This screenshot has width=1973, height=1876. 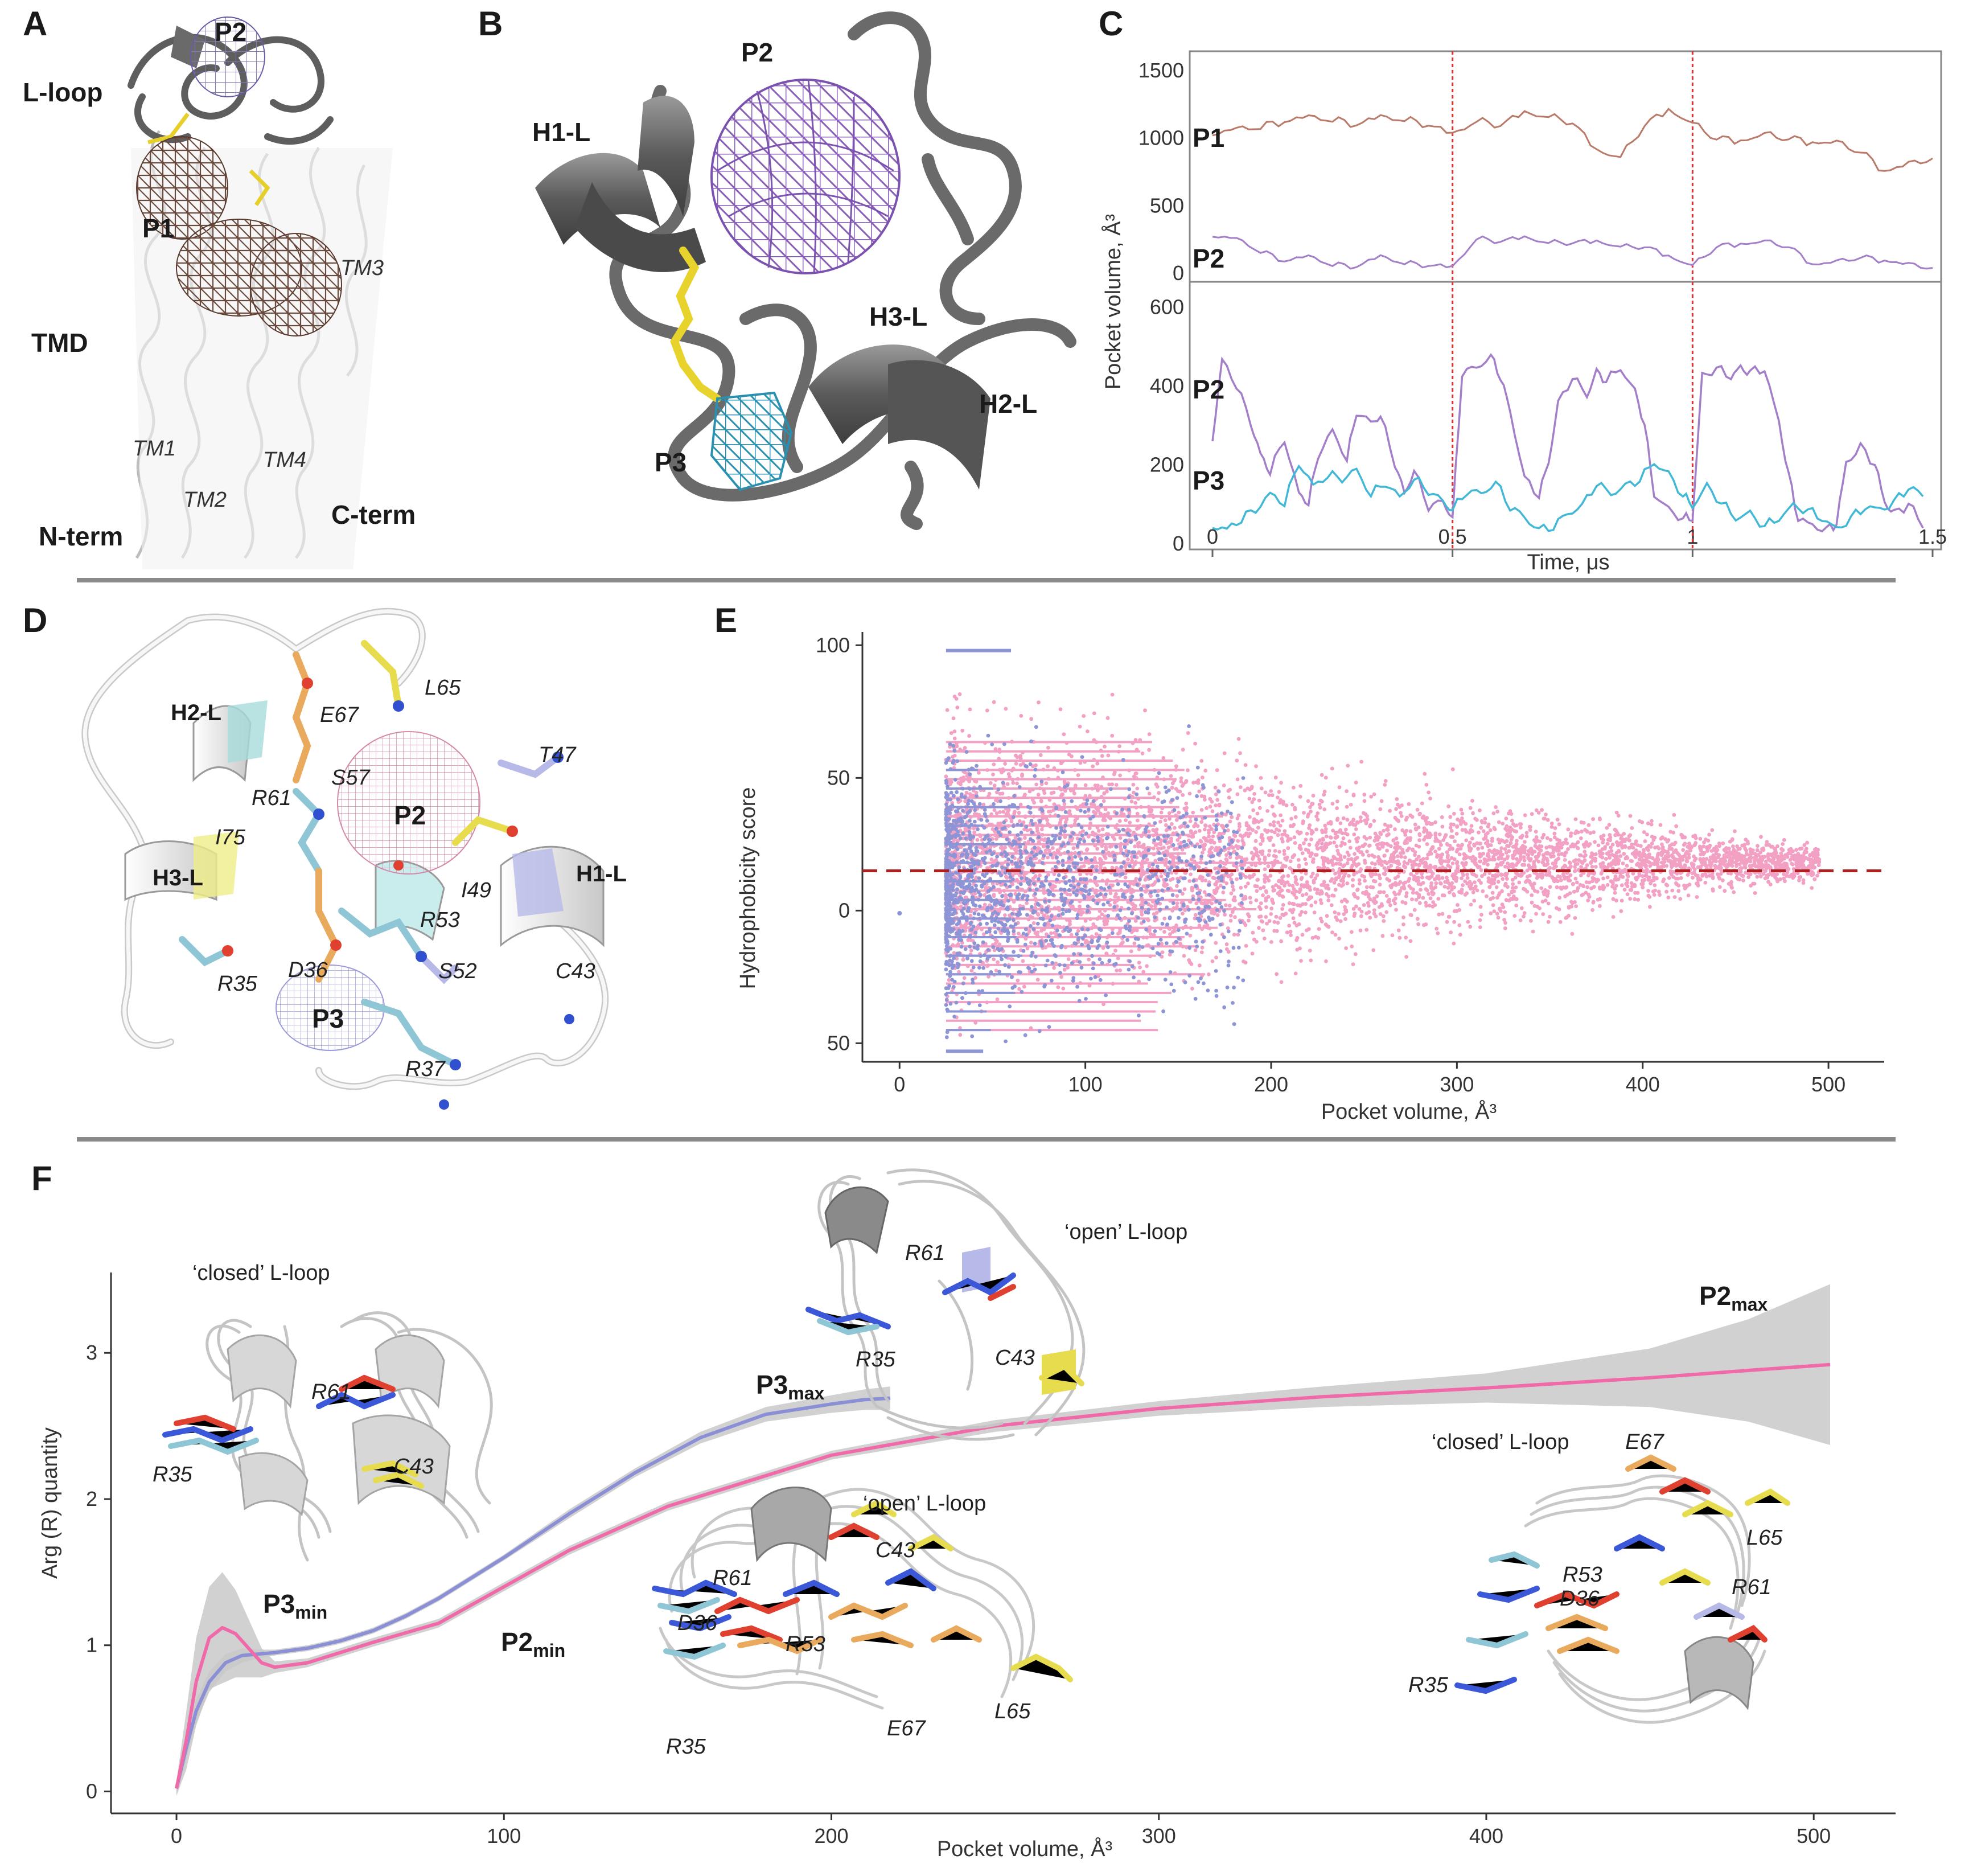 I want to click on c-bottom-ytick-1: 200, so click(x=1167, y=465).